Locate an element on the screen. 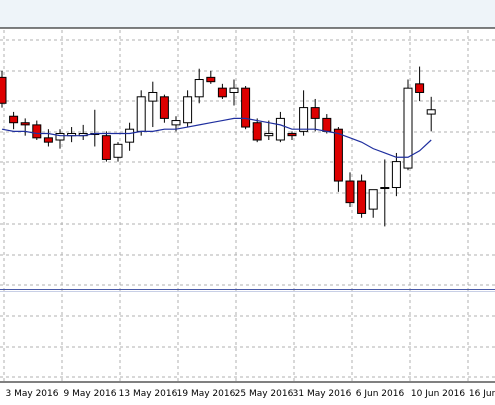  moving-average is located at coordinates (216, 137).